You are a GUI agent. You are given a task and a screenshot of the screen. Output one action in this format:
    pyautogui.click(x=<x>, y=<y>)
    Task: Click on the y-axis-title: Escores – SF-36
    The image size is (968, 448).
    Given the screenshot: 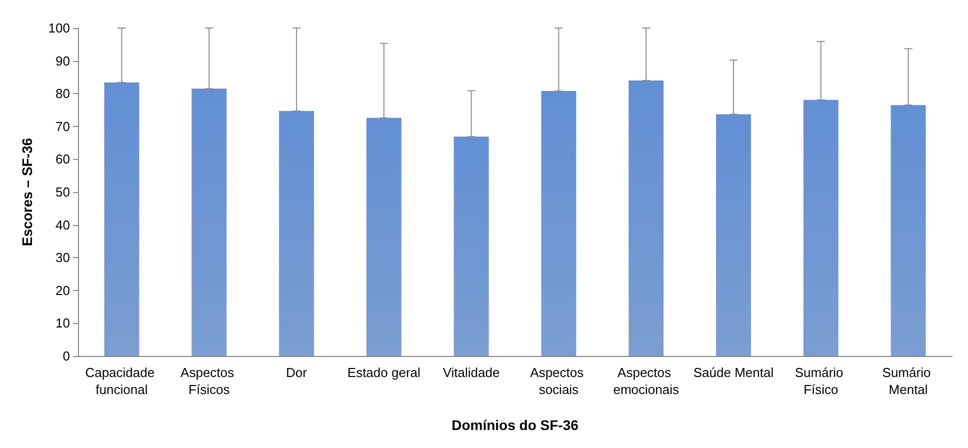 What is the action you would take?
    pyautogui.click(x=27, y=192)
    